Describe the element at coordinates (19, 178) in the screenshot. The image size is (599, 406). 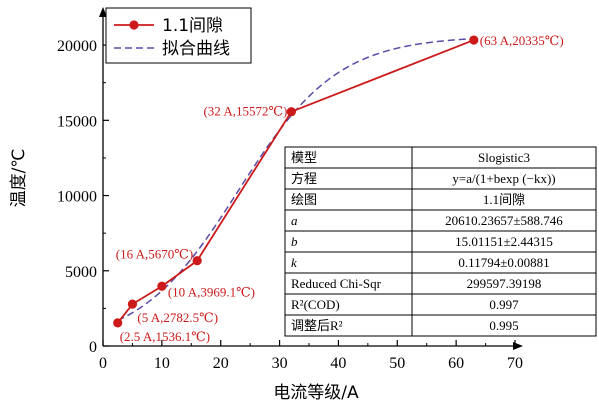
I see `y-axis-label: 温度/℃` at that location.